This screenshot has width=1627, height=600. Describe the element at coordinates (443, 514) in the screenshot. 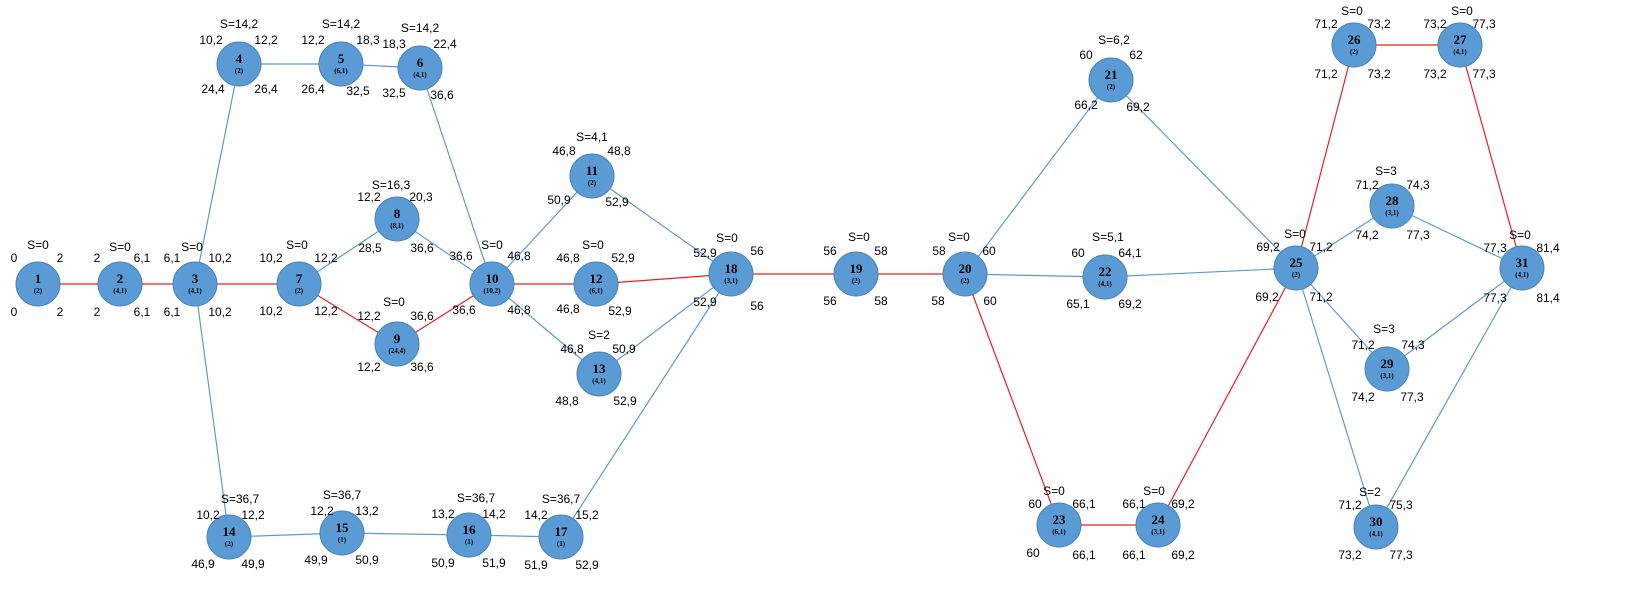

I see `early-start-label: 13,2` at that location.